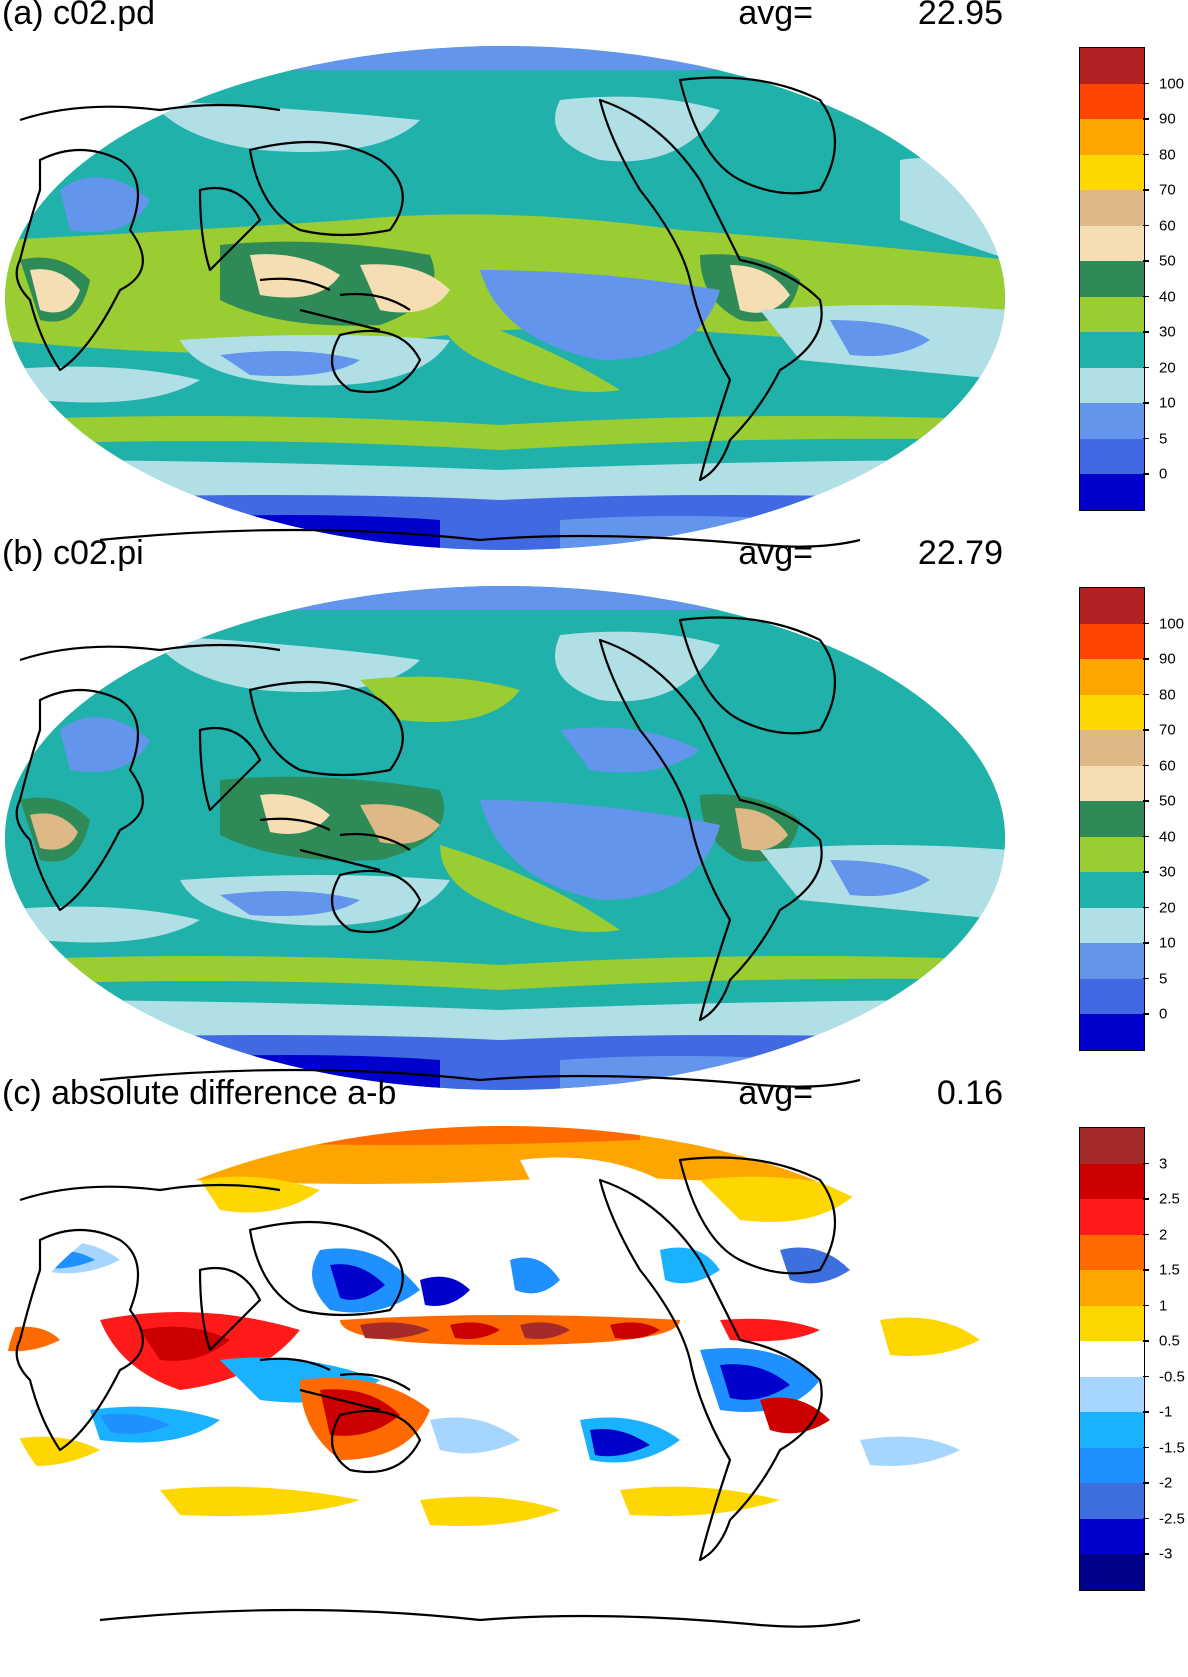 This screenshot has height=1677, width=1188. I want to click on avg-value: 22.79, so click(960, 553).